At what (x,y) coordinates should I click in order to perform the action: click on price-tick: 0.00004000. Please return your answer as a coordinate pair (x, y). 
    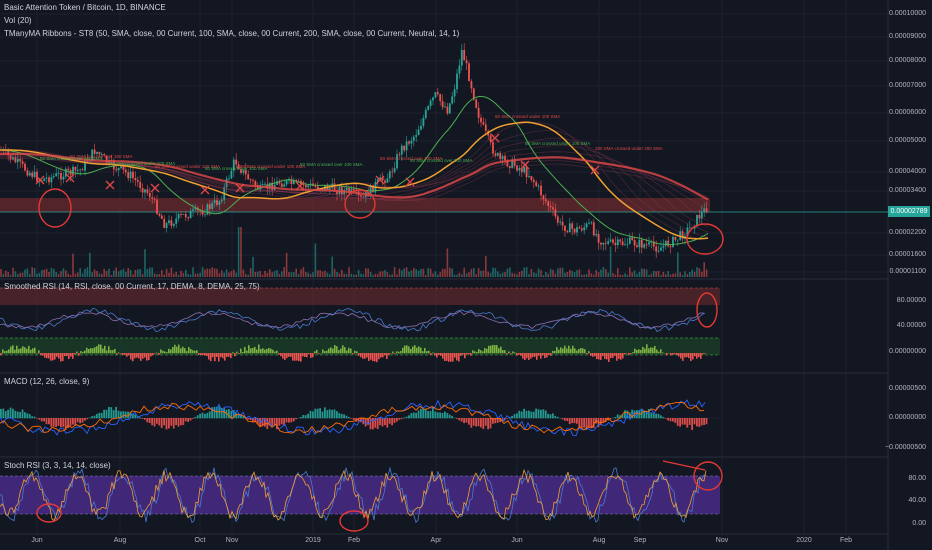
    Looking at the image, I should click on (907, 171).